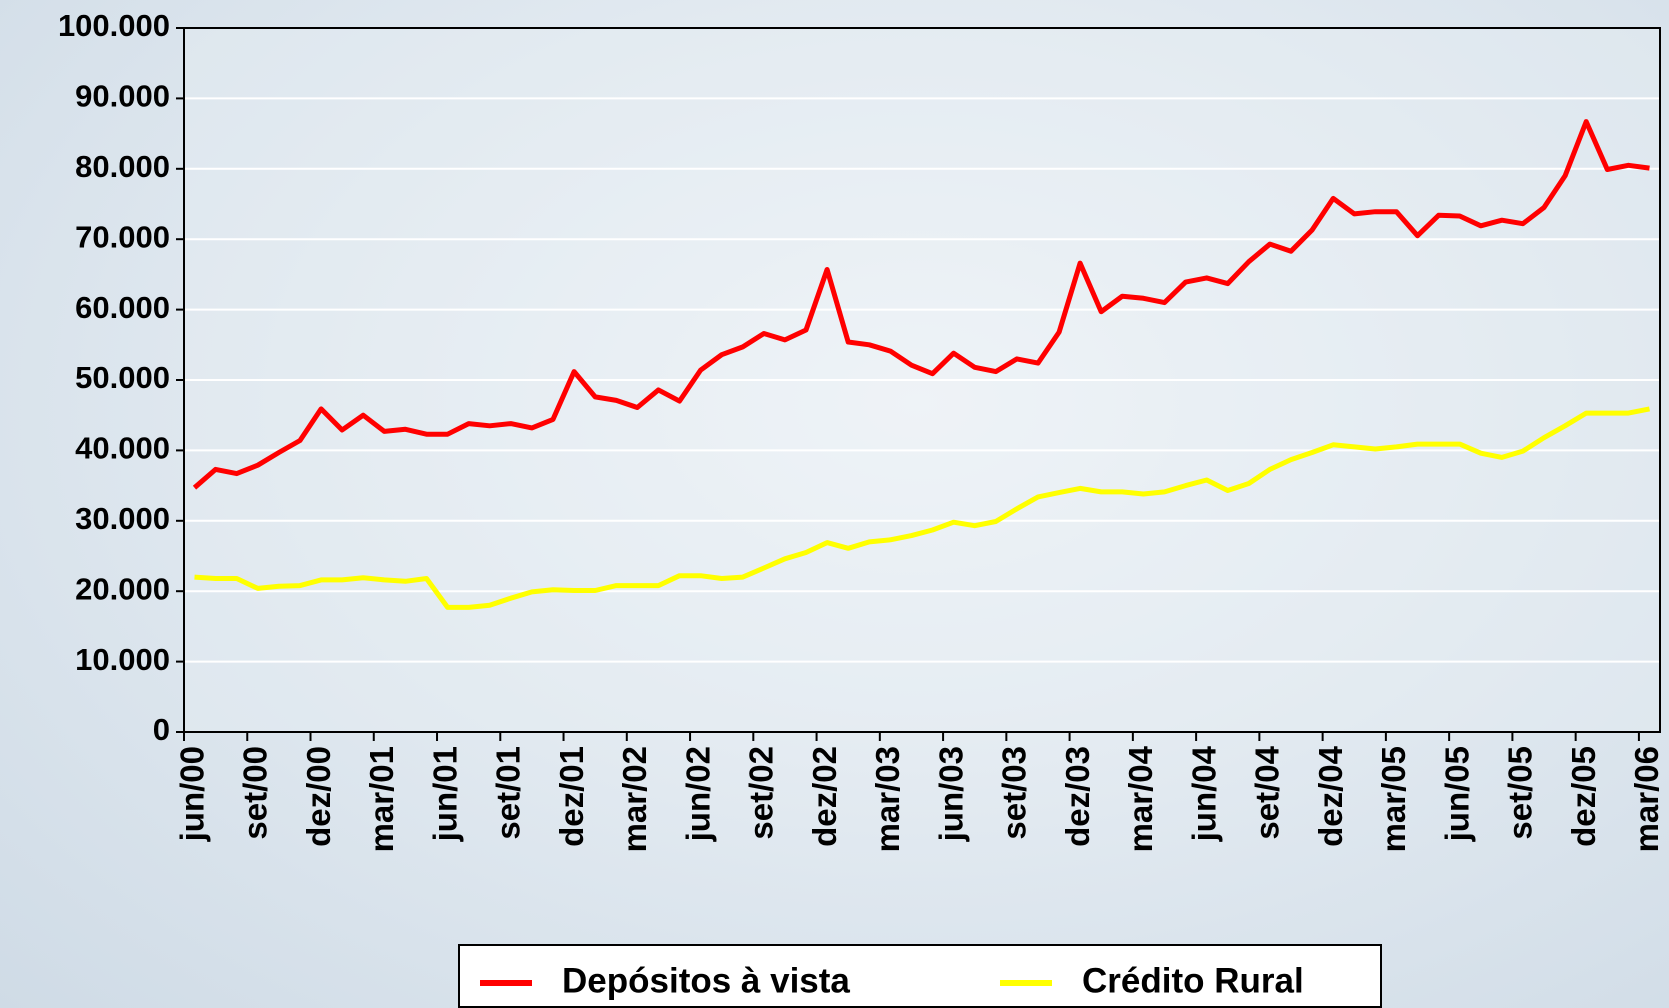 The width and height of the screenshot is (1669, 1008). Describe the element at coordinates (1014, 793) in the screenshot. I see `x-tick-label: set/03` at that location.